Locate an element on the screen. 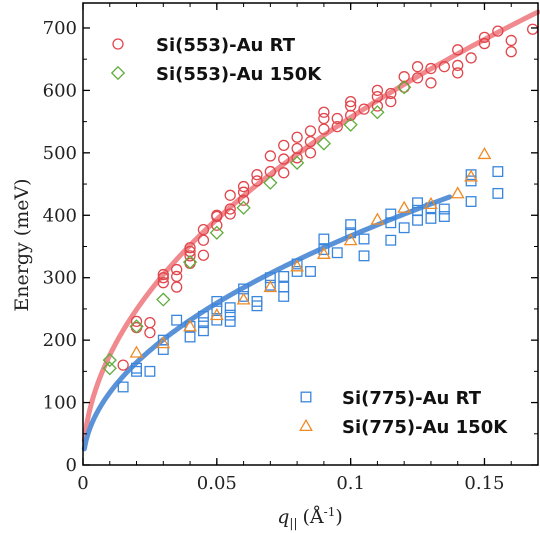  legend-label: Si(775)-Au 150K is located at coordinates (425, 427).